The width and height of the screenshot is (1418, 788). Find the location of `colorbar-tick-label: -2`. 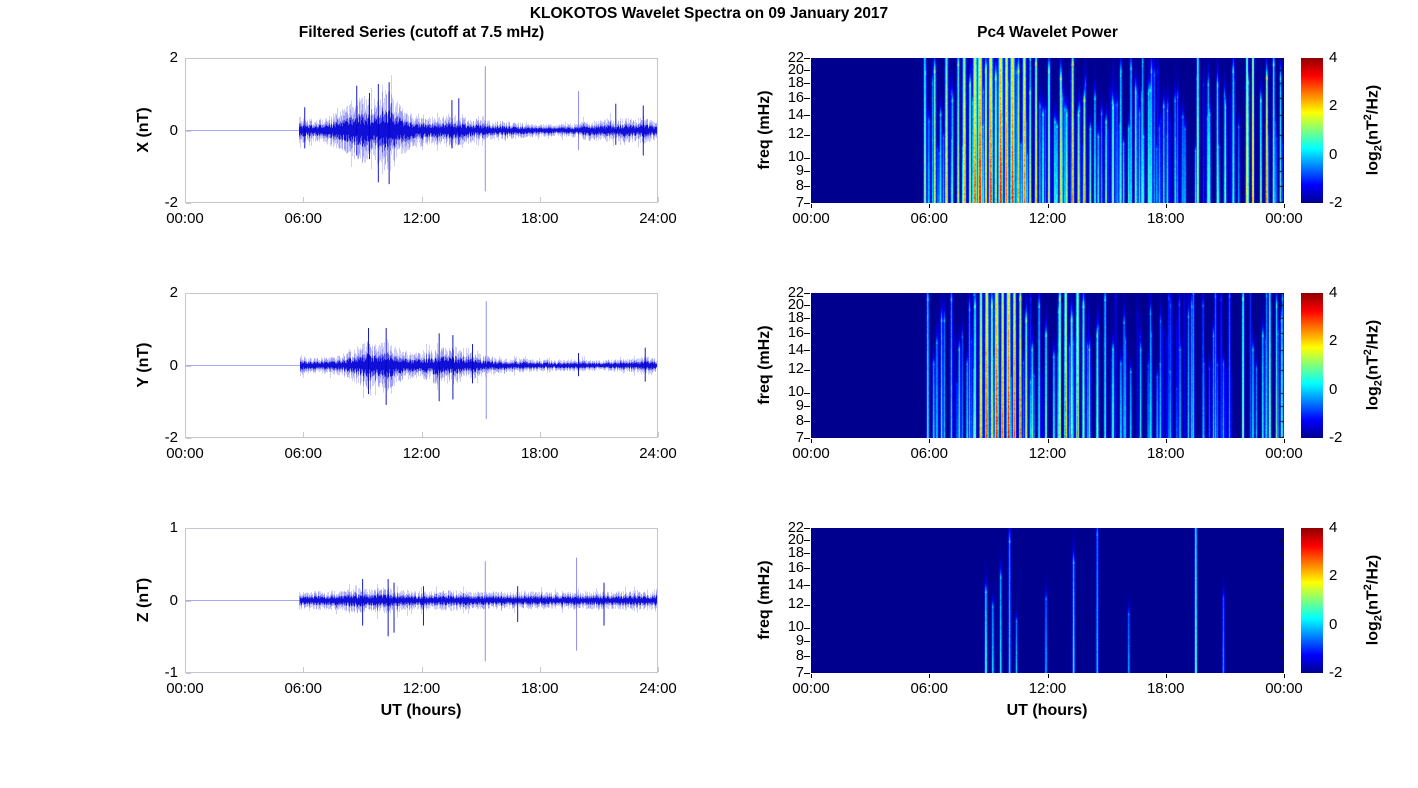

colorbar-tick-label: -2 is located at coordinates (1336, 202).